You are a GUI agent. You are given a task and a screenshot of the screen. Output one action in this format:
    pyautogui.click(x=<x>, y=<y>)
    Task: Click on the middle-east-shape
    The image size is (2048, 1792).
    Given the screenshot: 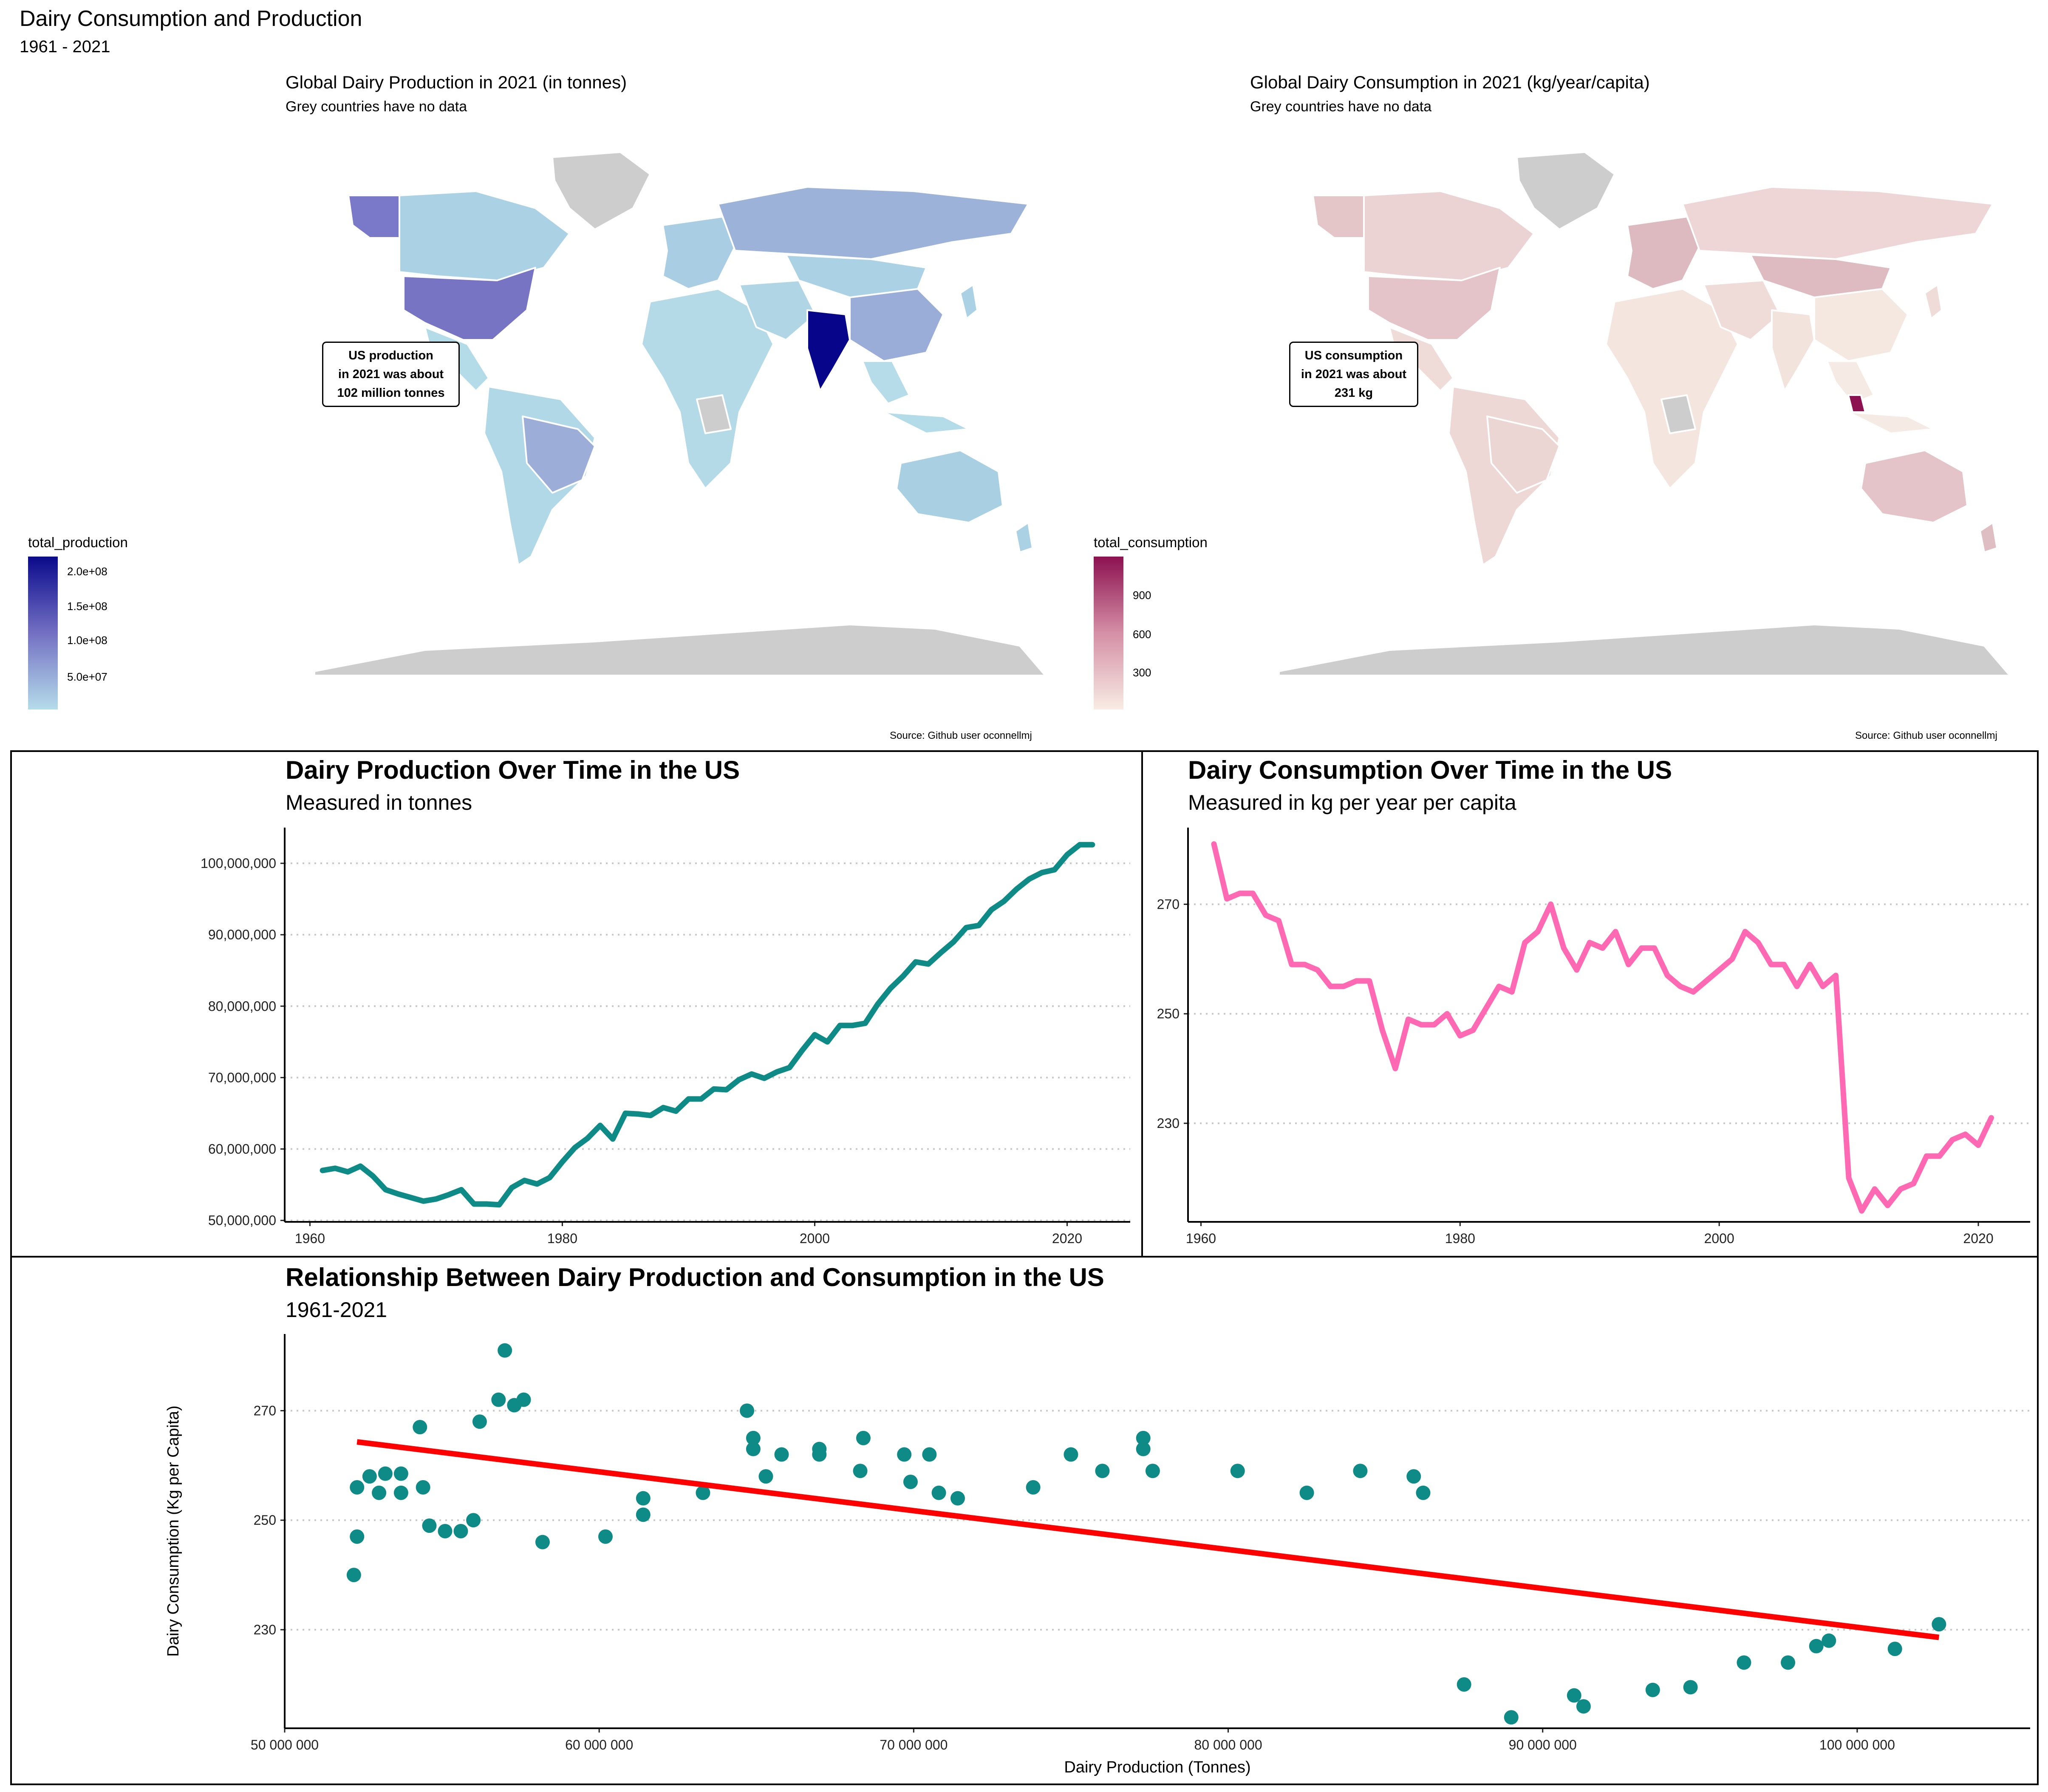 What is the action you would take?
    pyautogui.click(x=1742, y=310)
    